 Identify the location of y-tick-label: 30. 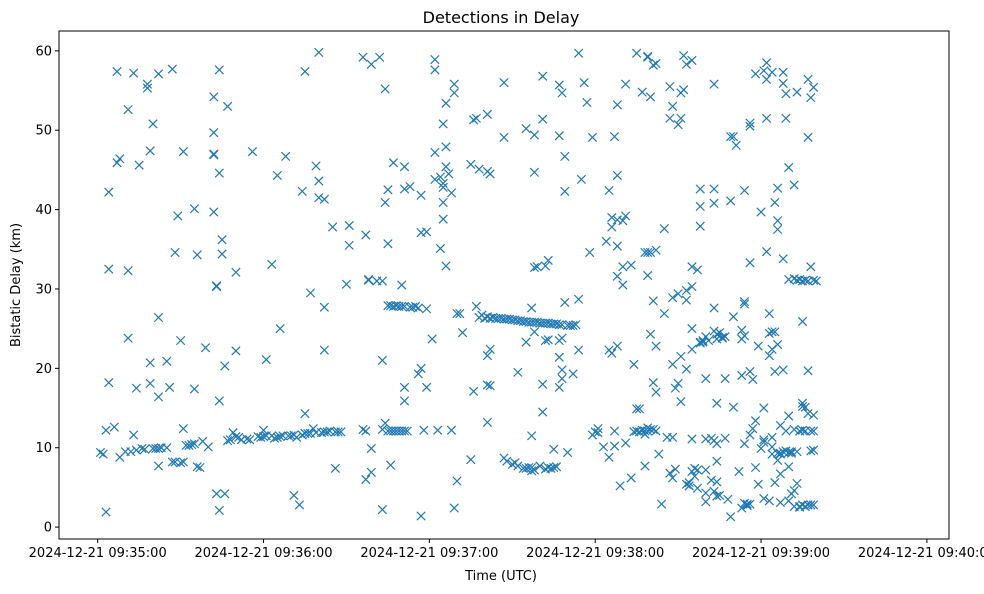
(43, 289).